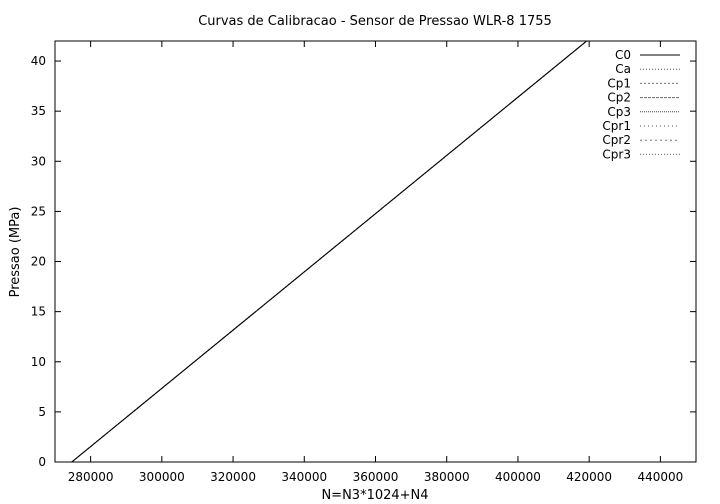 This screenshot has height=504, width=720. I want to click on x-tick-label: 380000, so click(447, 477).